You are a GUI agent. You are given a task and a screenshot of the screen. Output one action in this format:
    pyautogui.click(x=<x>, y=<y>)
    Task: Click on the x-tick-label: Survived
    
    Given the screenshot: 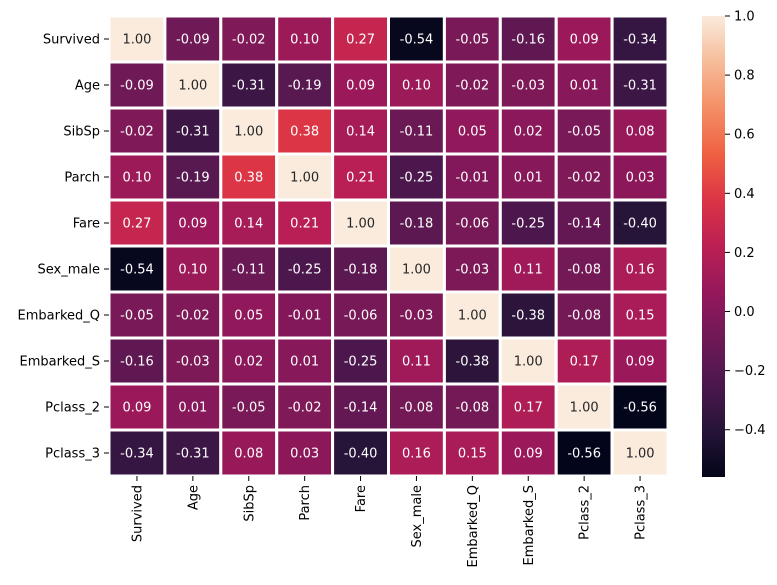 What is the action you would take?
    pyautogui.click(x=137, y=513)
    